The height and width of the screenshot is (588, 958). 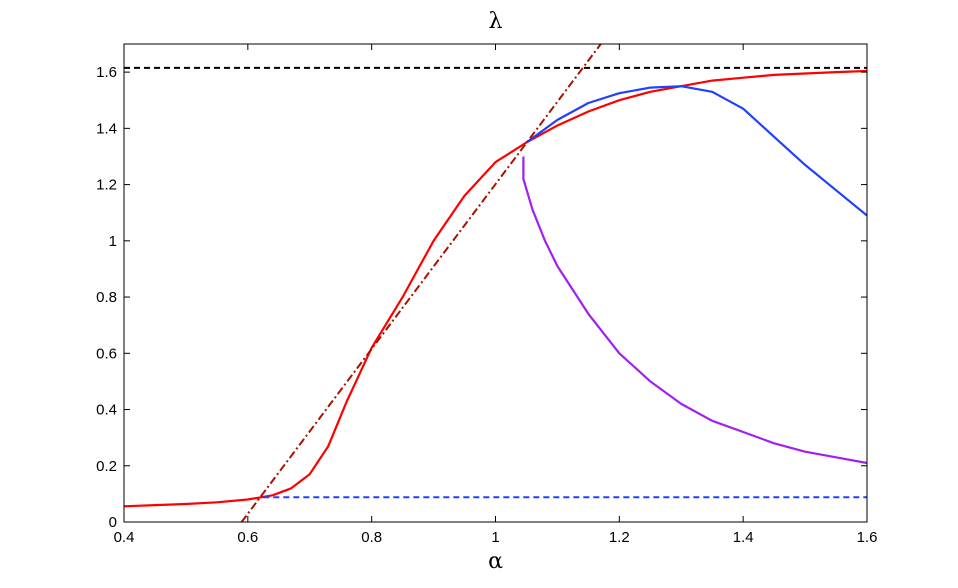 What do you see at coordinates (371, 537) in the screenshot?
I see `x-tick-label: 0.8` at bounding box center [371, 537].